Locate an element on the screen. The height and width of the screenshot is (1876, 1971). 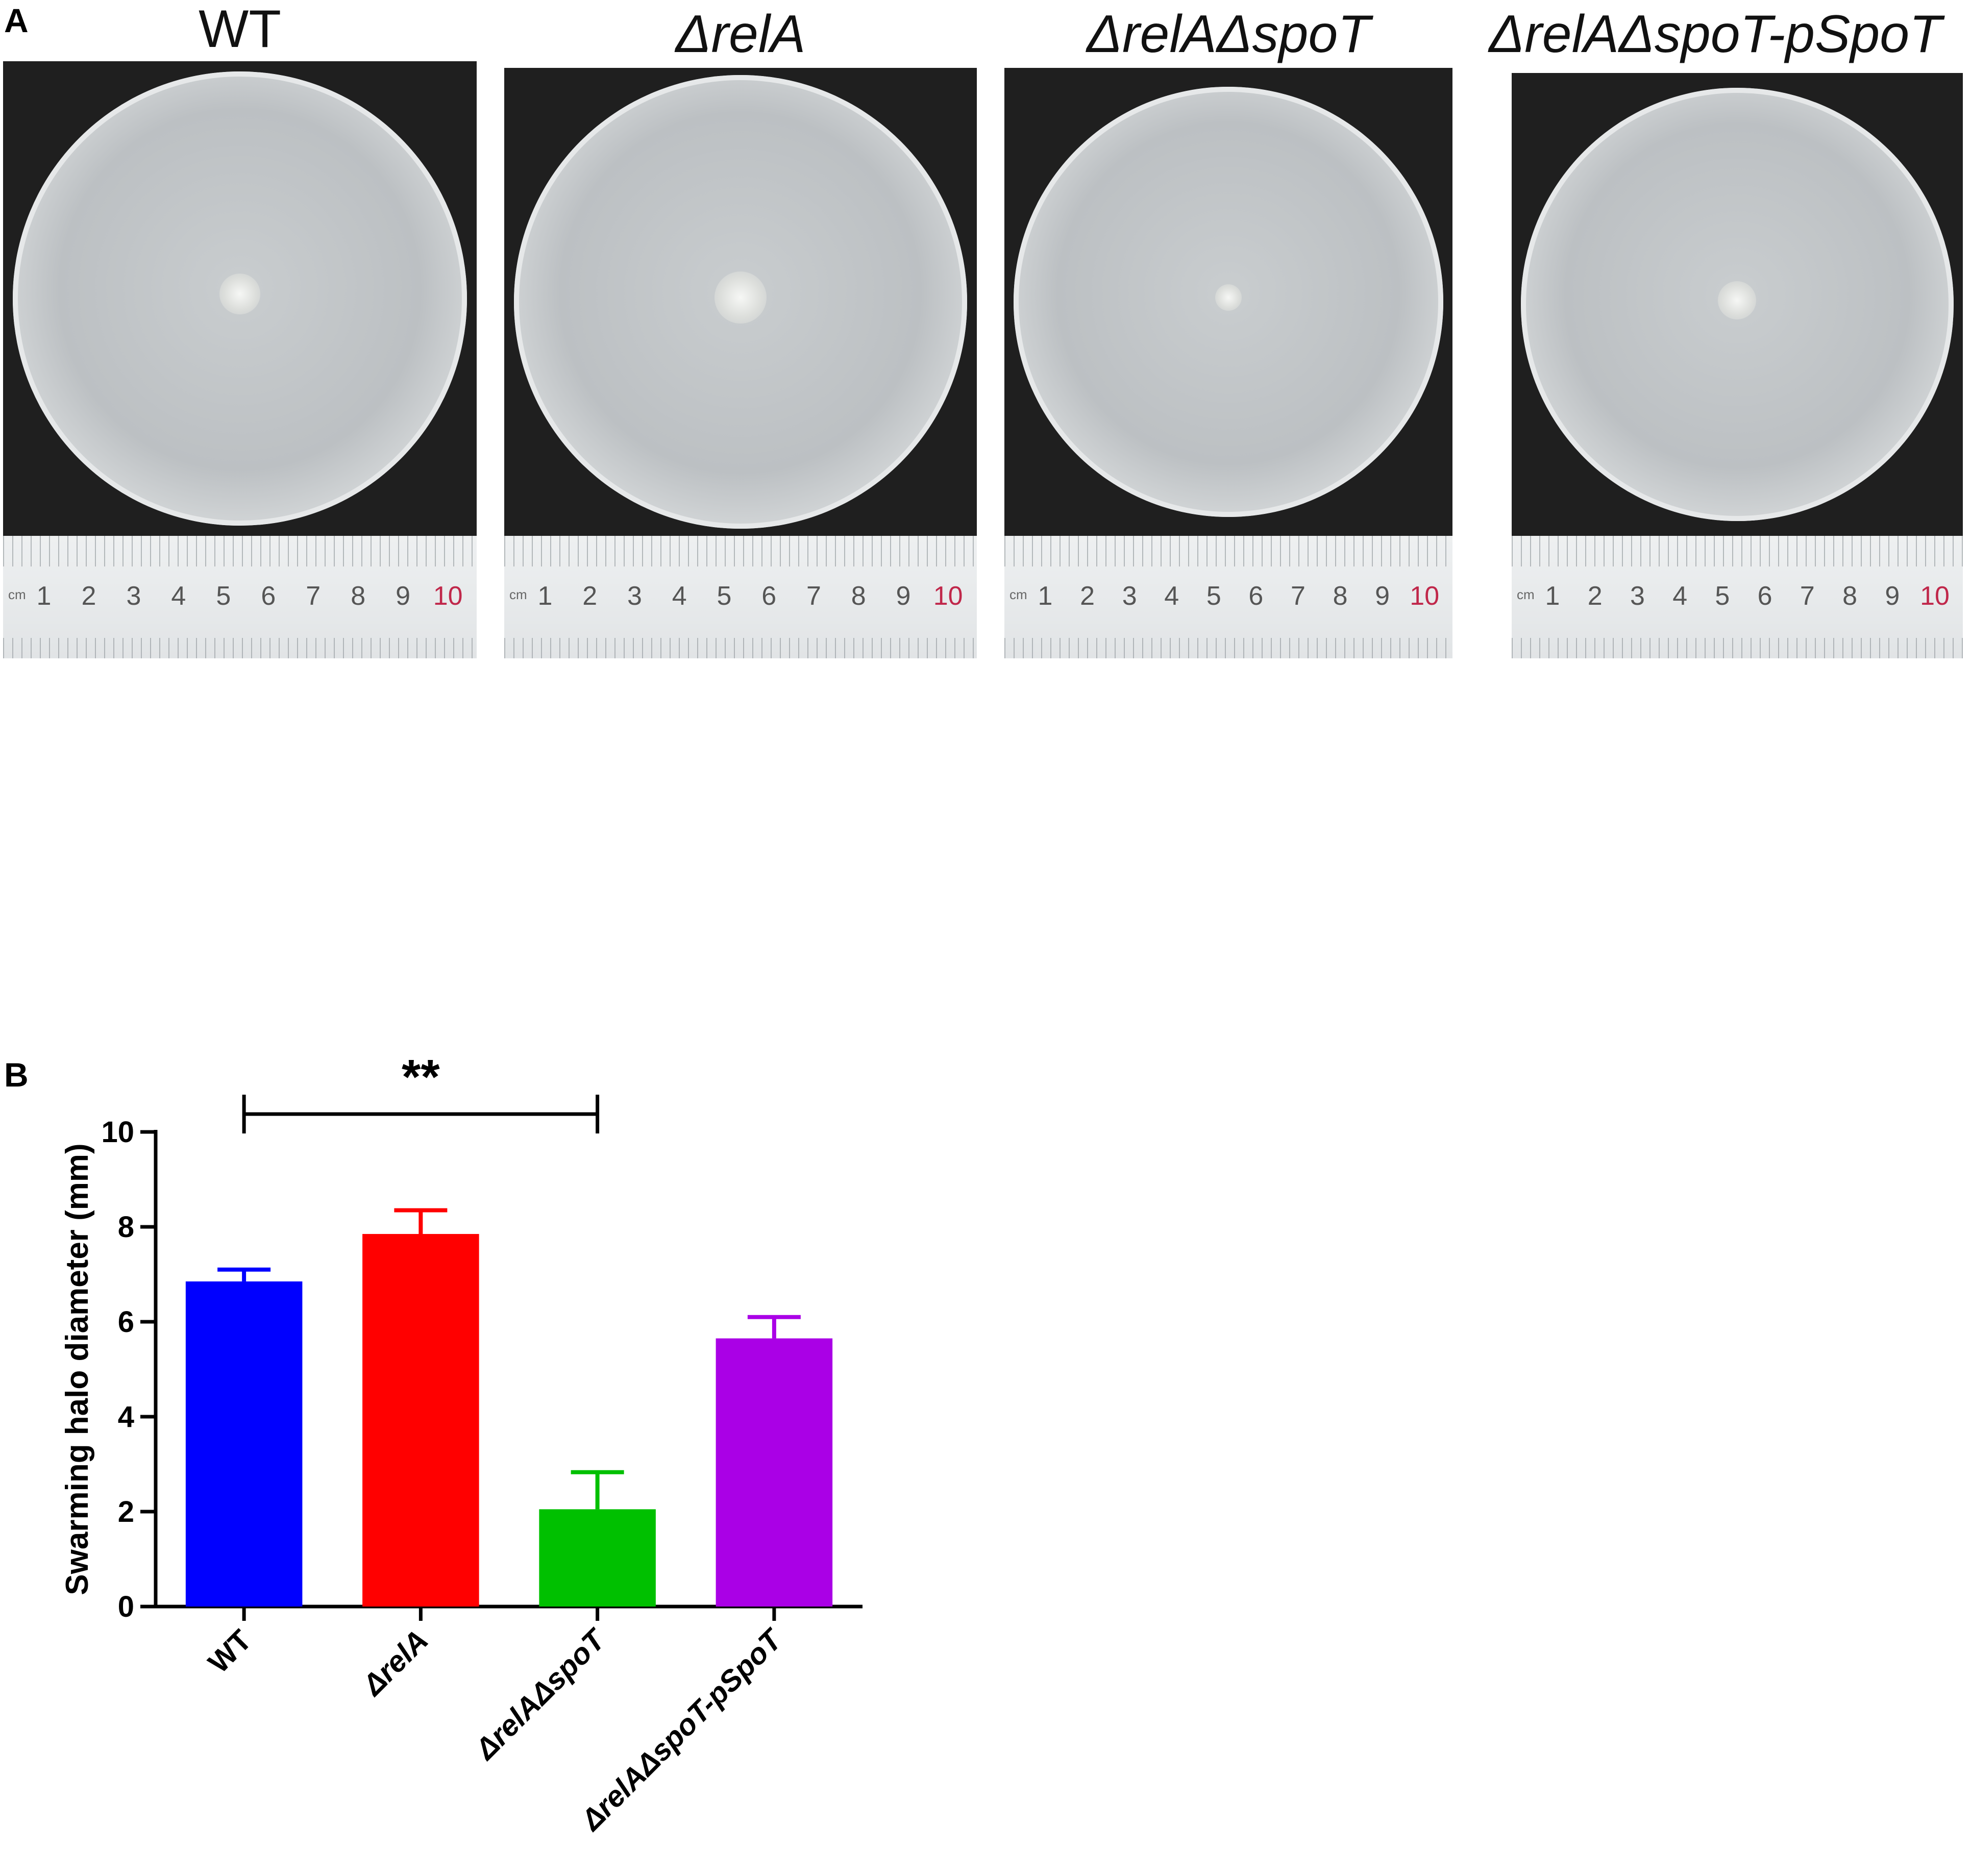
plate-photo-4: cm 1 2 3 4 5 6 7 8 9 10 is located at coordinates (1738, 365).